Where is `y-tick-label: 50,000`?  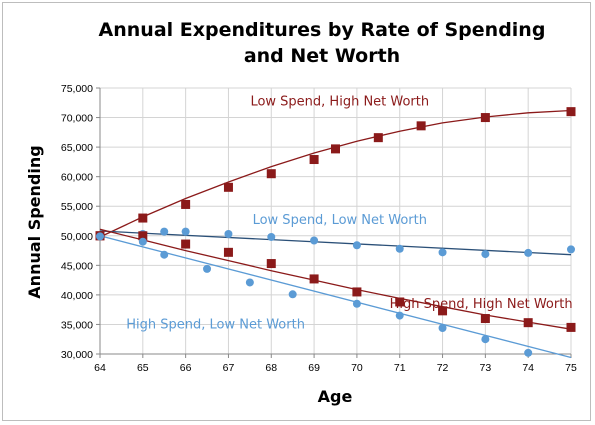 y-tick-label: 50,000 is located at coordinates (77, 237).